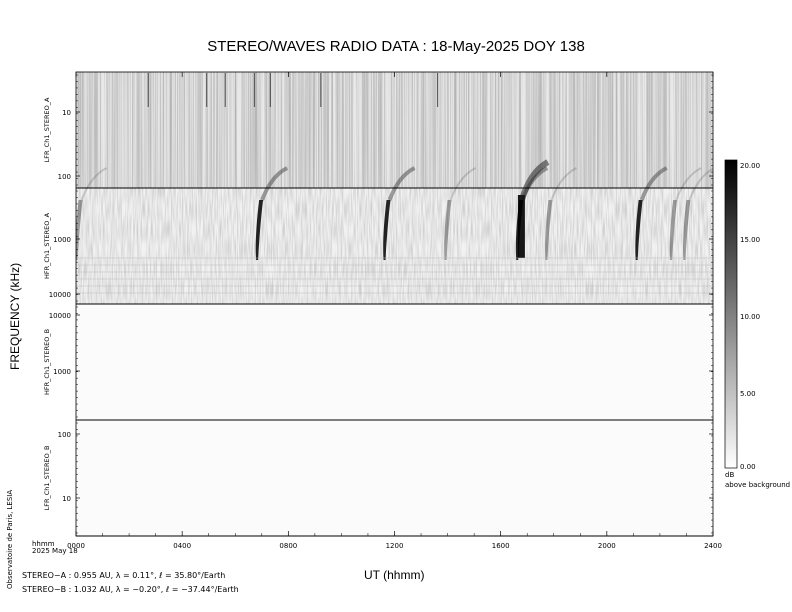 This screenshot has height=612, width=792. Describe the element at coordinates (713, 546) in the screenshot. I see `x-tick-label: 2400` at that location.